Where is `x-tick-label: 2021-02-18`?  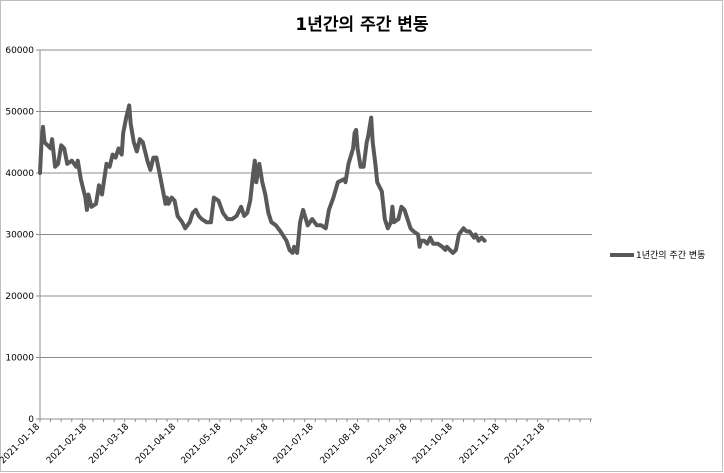 x-tick-label: 2021-02-18 is located at coordinates (67, 444).